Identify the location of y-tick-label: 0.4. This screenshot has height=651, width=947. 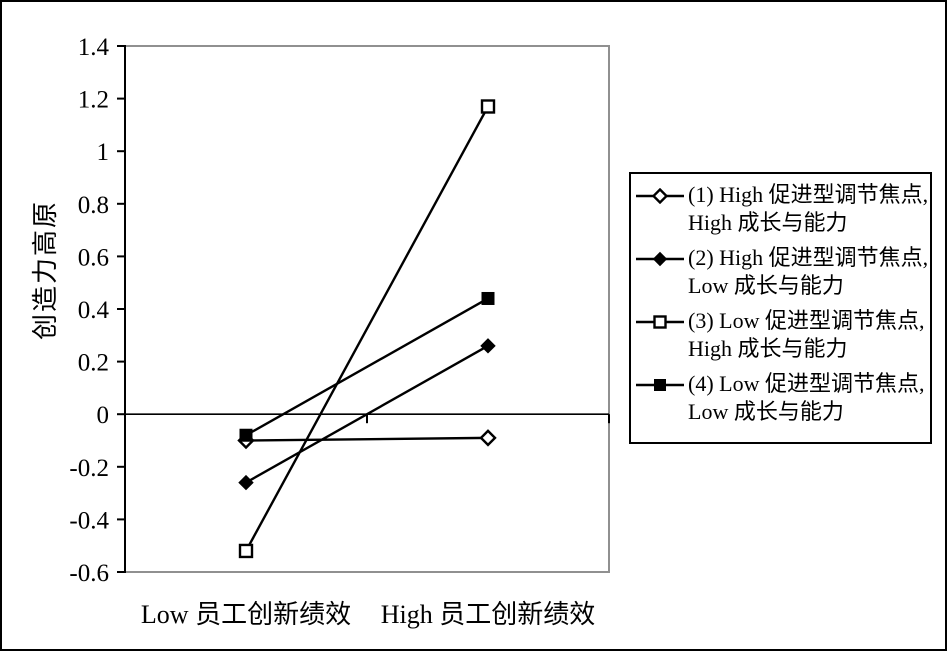
(94, 310).